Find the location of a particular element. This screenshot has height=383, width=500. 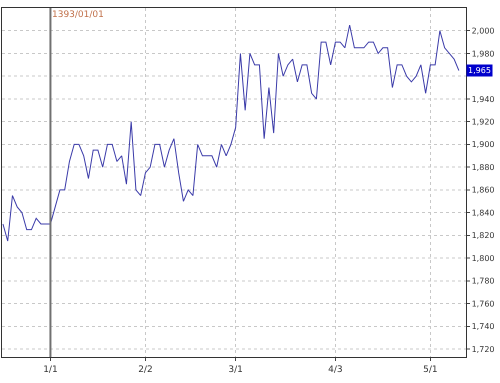

data-label: 1,965 is located at coordinates (479, 70).